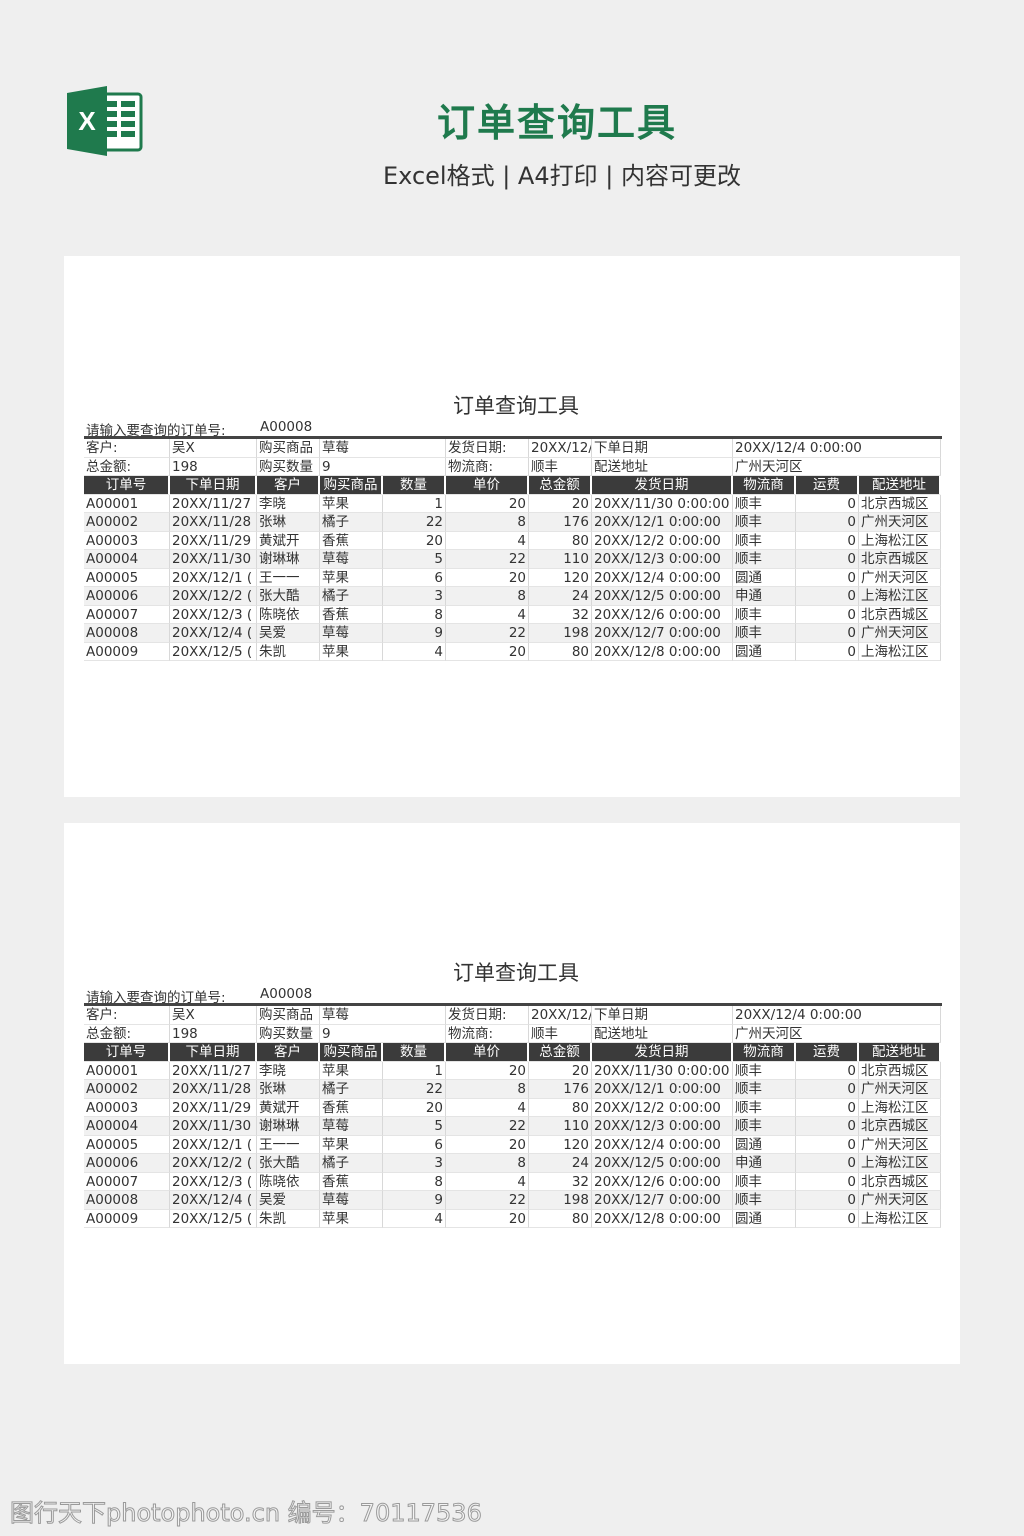 The width and height of the screenshot is (1024, 1536). I want to click on table-cell: 20XX/11/27, so click(213, 1070).